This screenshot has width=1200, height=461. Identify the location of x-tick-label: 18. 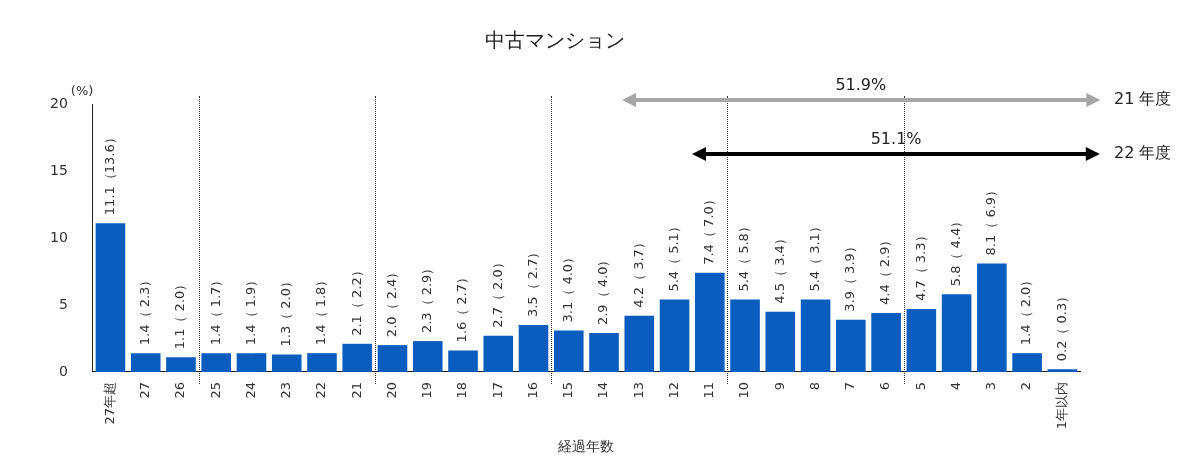
(462, 390).